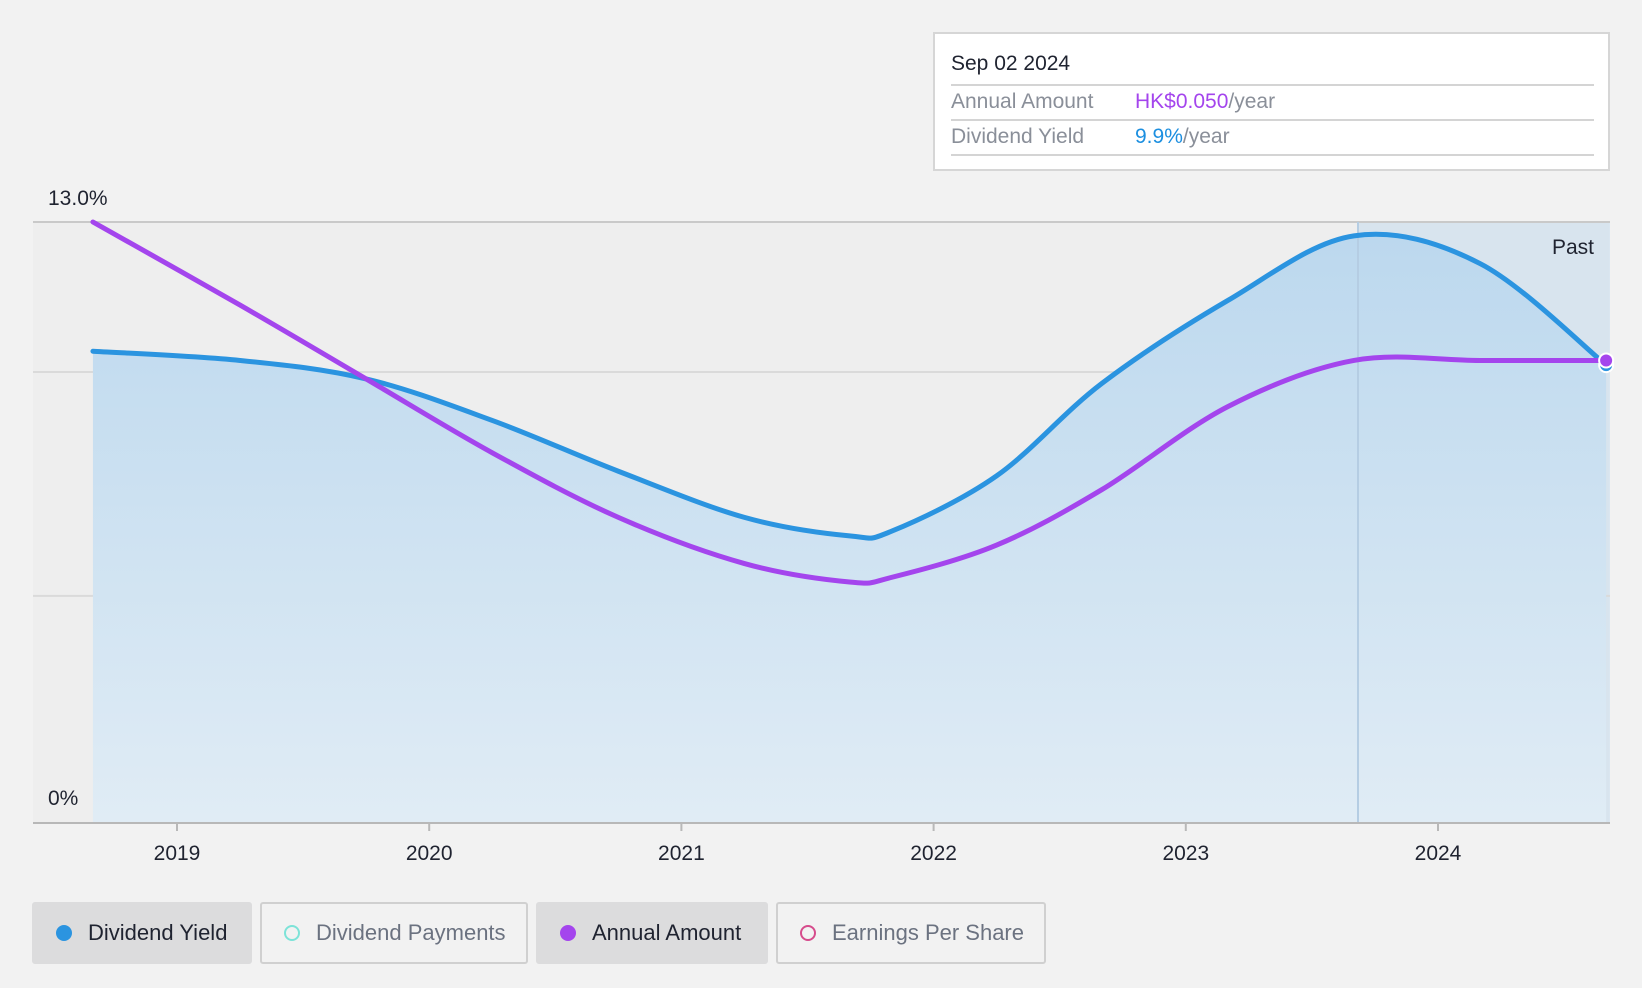 The height and width of the screenshot is (988, 1642). Describe the element at coordinates (63, 798) in the screenshot. I see `y-tick-label-min: 0%` at that location.